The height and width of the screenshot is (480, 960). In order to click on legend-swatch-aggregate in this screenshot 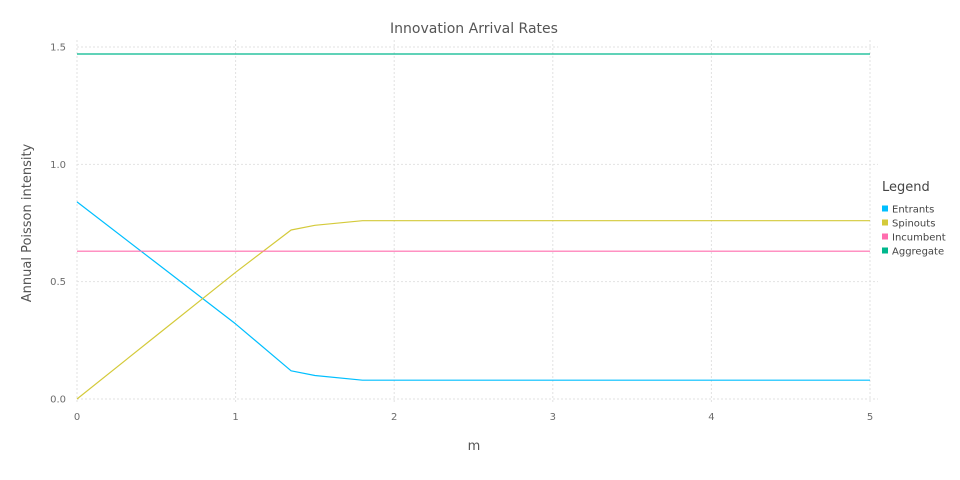, I will do `click(885, 250)`.